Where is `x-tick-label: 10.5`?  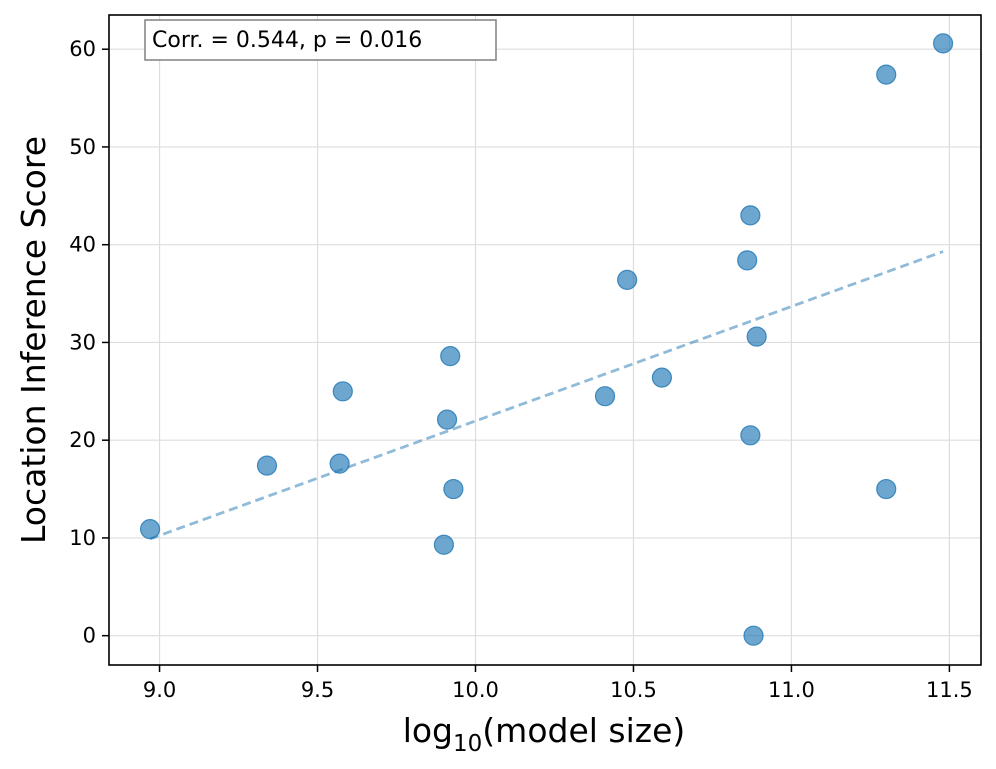 x-tick-label: 10.5 is located at coordinates (633, 690).